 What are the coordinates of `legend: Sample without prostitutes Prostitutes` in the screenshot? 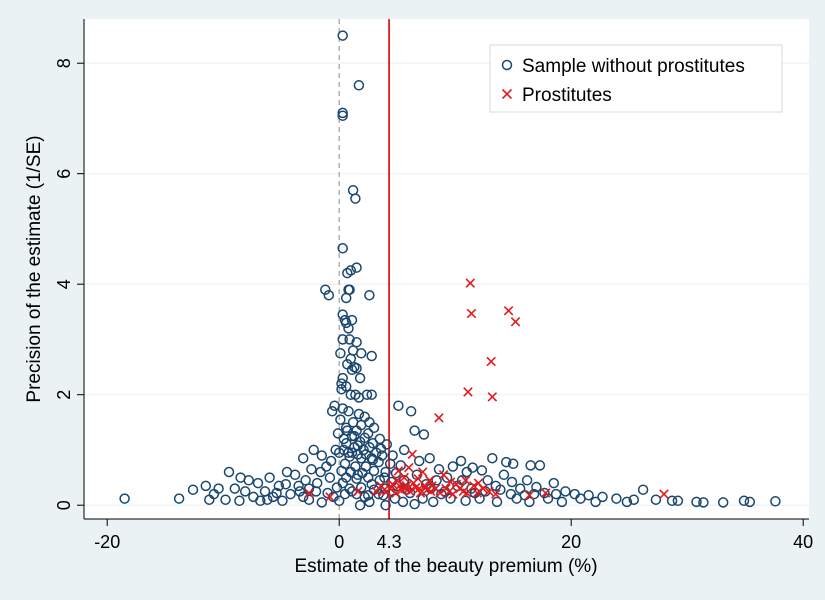 It's located at (636, 78).